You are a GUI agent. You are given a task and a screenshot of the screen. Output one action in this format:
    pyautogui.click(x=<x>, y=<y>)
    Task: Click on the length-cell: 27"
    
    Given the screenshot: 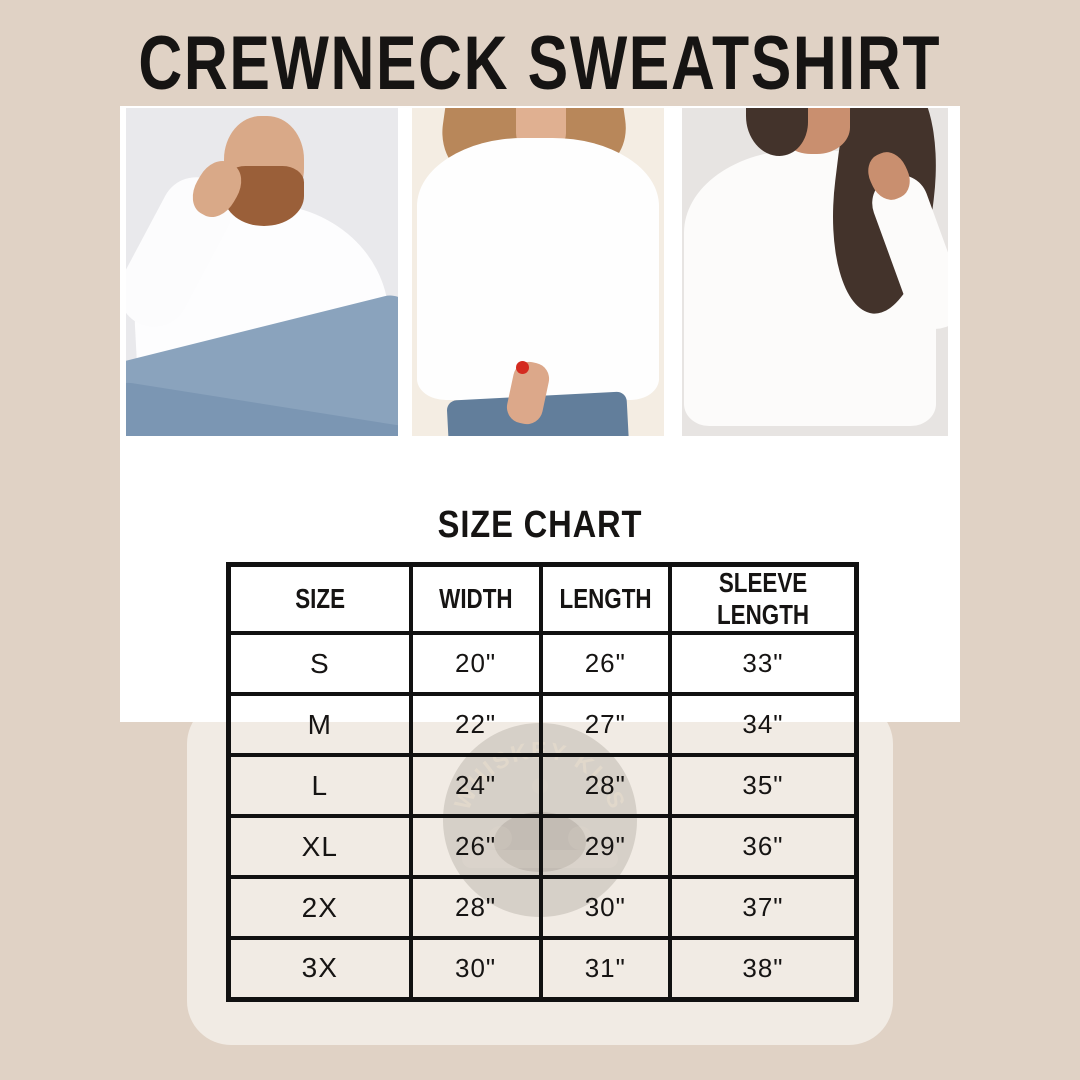 What is the action you would take?
    pyautogui.click(x=605, y=724)
    